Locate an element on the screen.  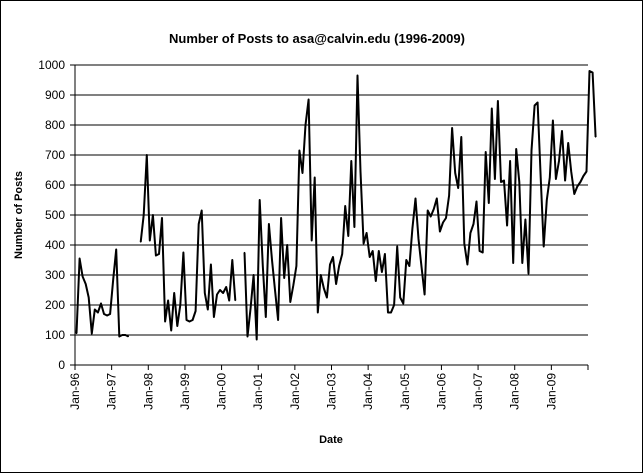
y-tick-label: 100 is located at coordinates (55, 335).